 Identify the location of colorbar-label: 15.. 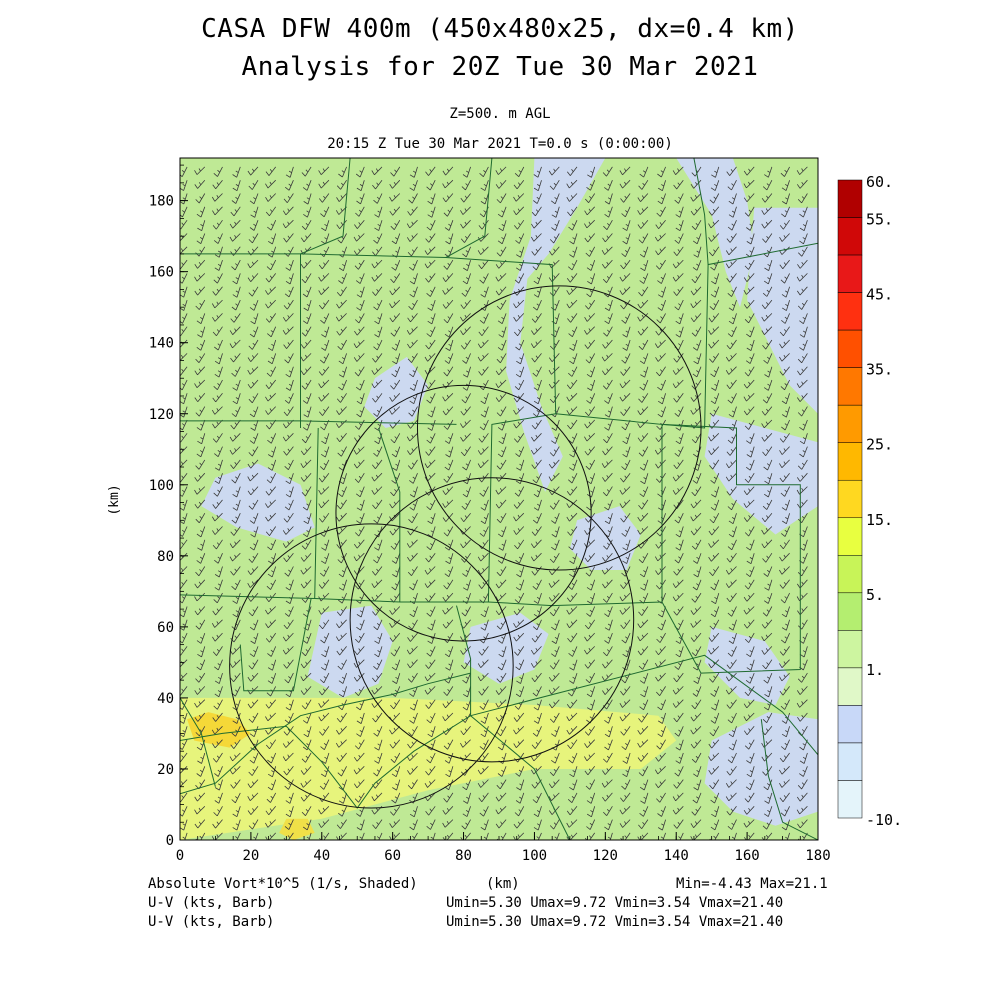
(879, 520).